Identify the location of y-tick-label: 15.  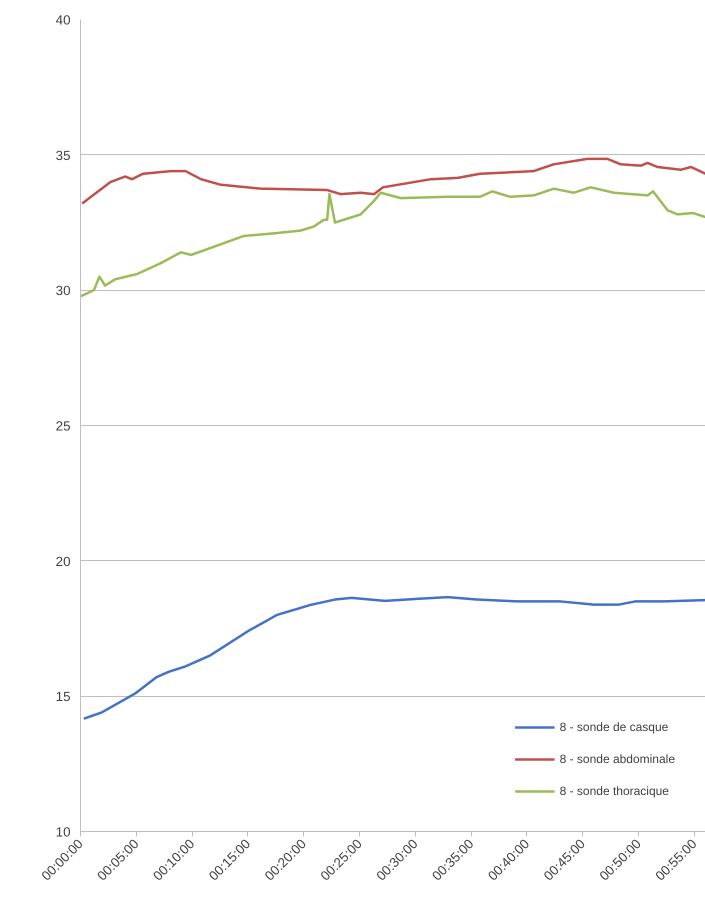
(63, 696).